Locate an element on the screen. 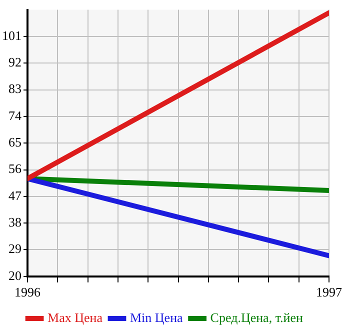 This screenshot has height=335, width=345. y-tick-label: 29 is located at coordinates (15, 248).